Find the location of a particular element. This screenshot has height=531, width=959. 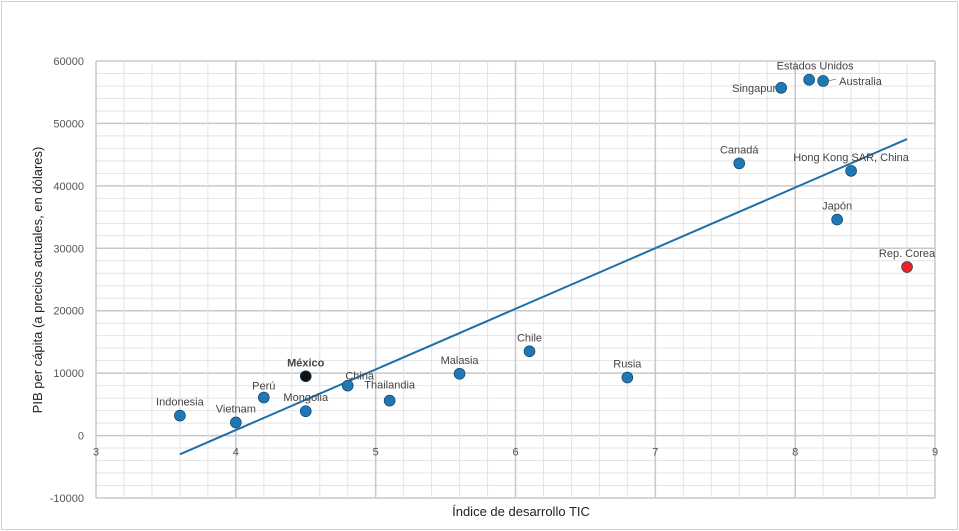

y-tick-label: 50000 is located at coordinates (68, 124).